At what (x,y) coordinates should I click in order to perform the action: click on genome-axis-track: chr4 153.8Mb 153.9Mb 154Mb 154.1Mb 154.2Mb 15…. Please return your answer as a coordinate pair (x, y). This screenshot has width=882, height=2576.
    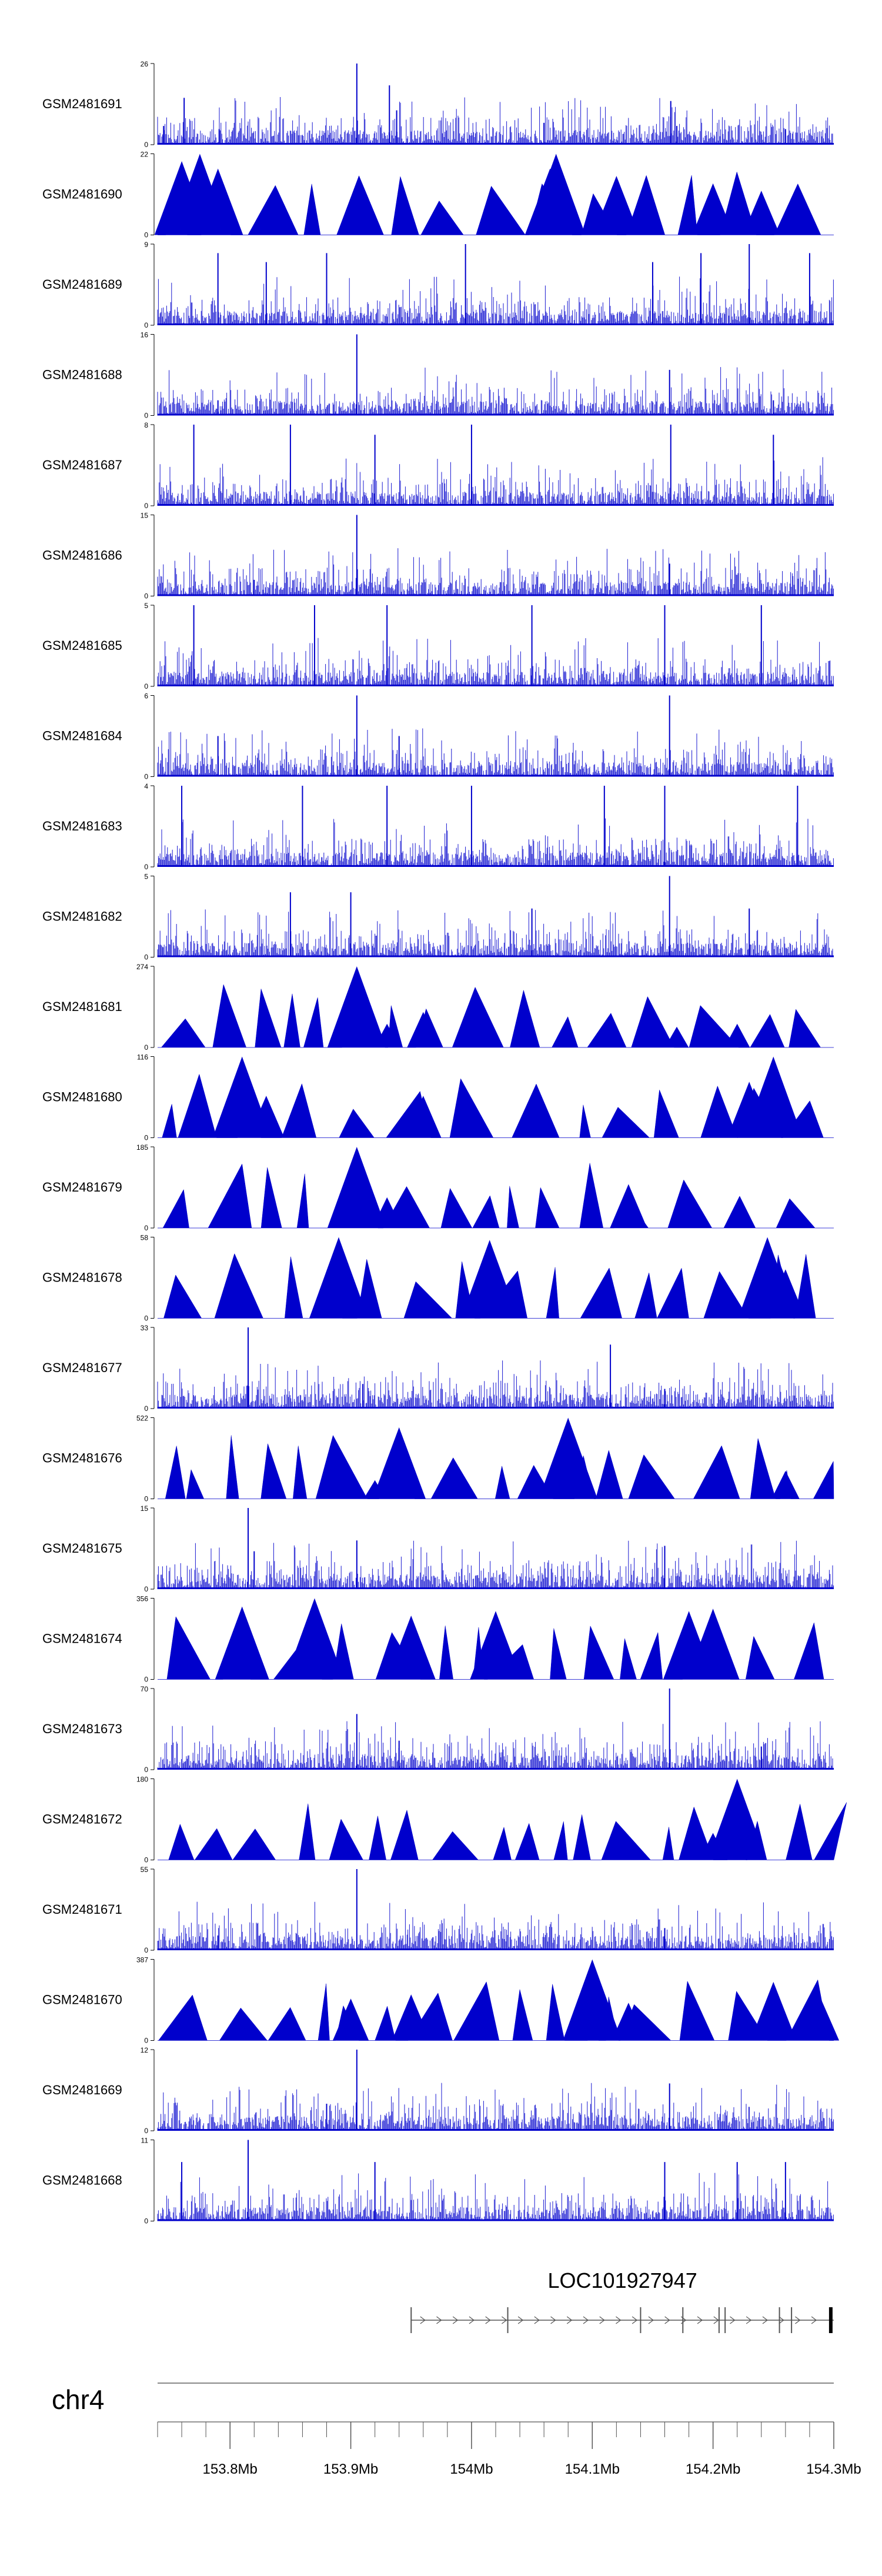
    Looking at the image, I should click on (456, 2430).